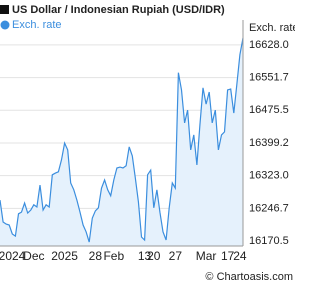 The image size is (320, 288). I want to click on chart-title: US Dollar / Indonesian Rupiah (USD/IDR), so click(118, 10).